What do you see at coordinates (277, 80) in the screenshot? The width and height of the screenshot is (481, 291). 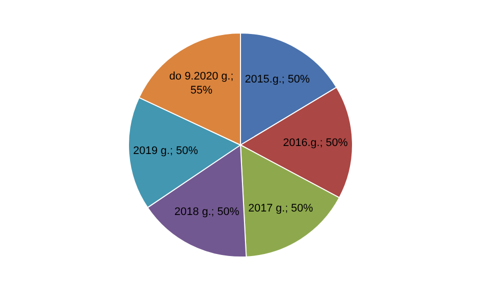 I see `slice-label: 2015.g.; 50%` at bounding box center [277, 80].